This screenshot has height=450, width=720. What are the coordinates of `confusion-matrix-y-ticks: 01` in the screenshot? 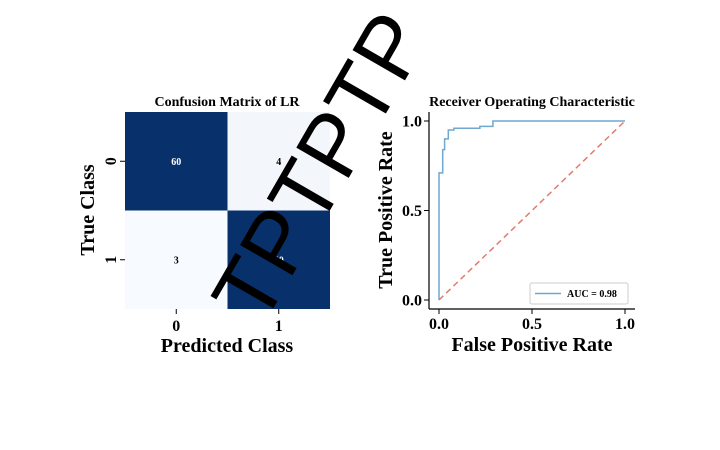 It's located at (114, 210).